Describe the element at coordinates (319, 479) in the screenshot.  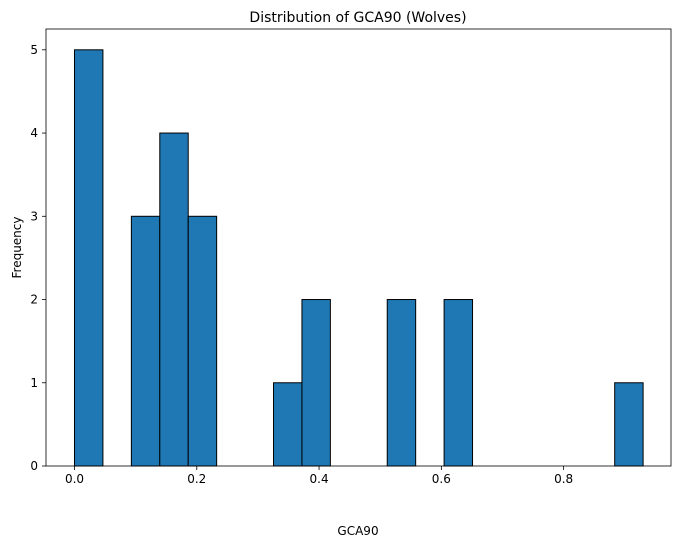
I see `x-tick-label: 0.4` at that location.